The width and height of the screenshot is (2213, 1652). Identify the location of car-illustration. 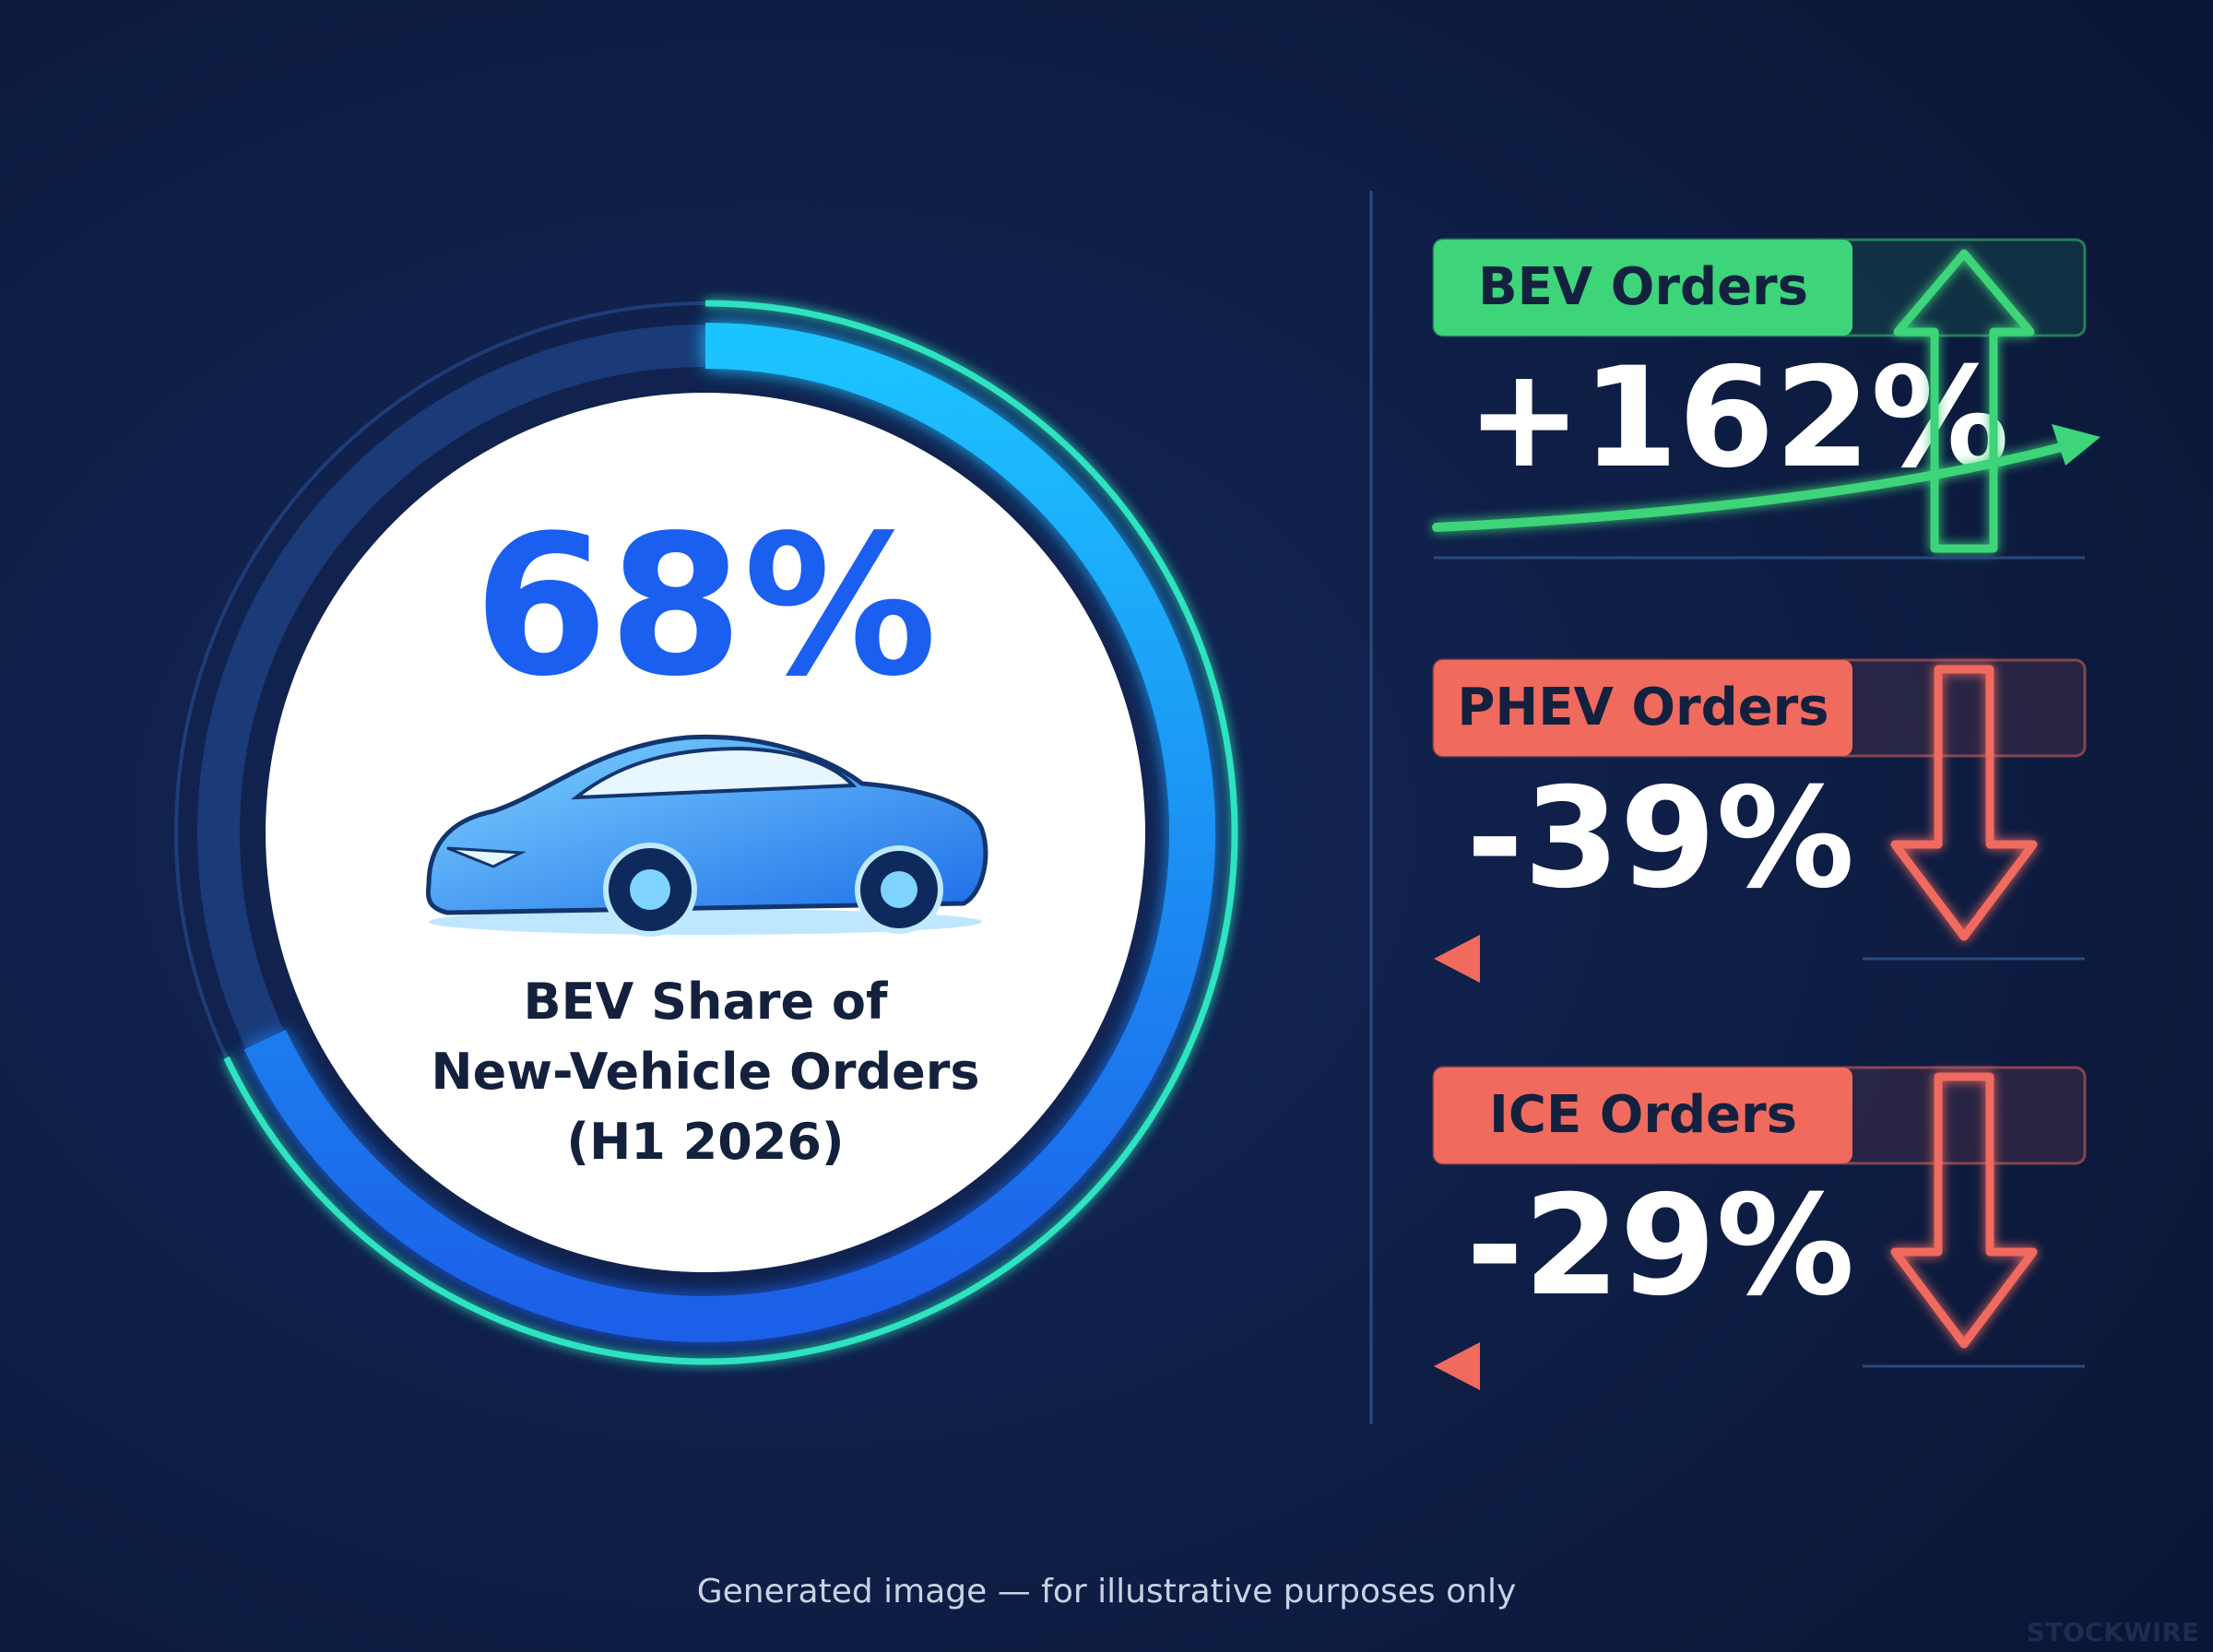
(706, 835).